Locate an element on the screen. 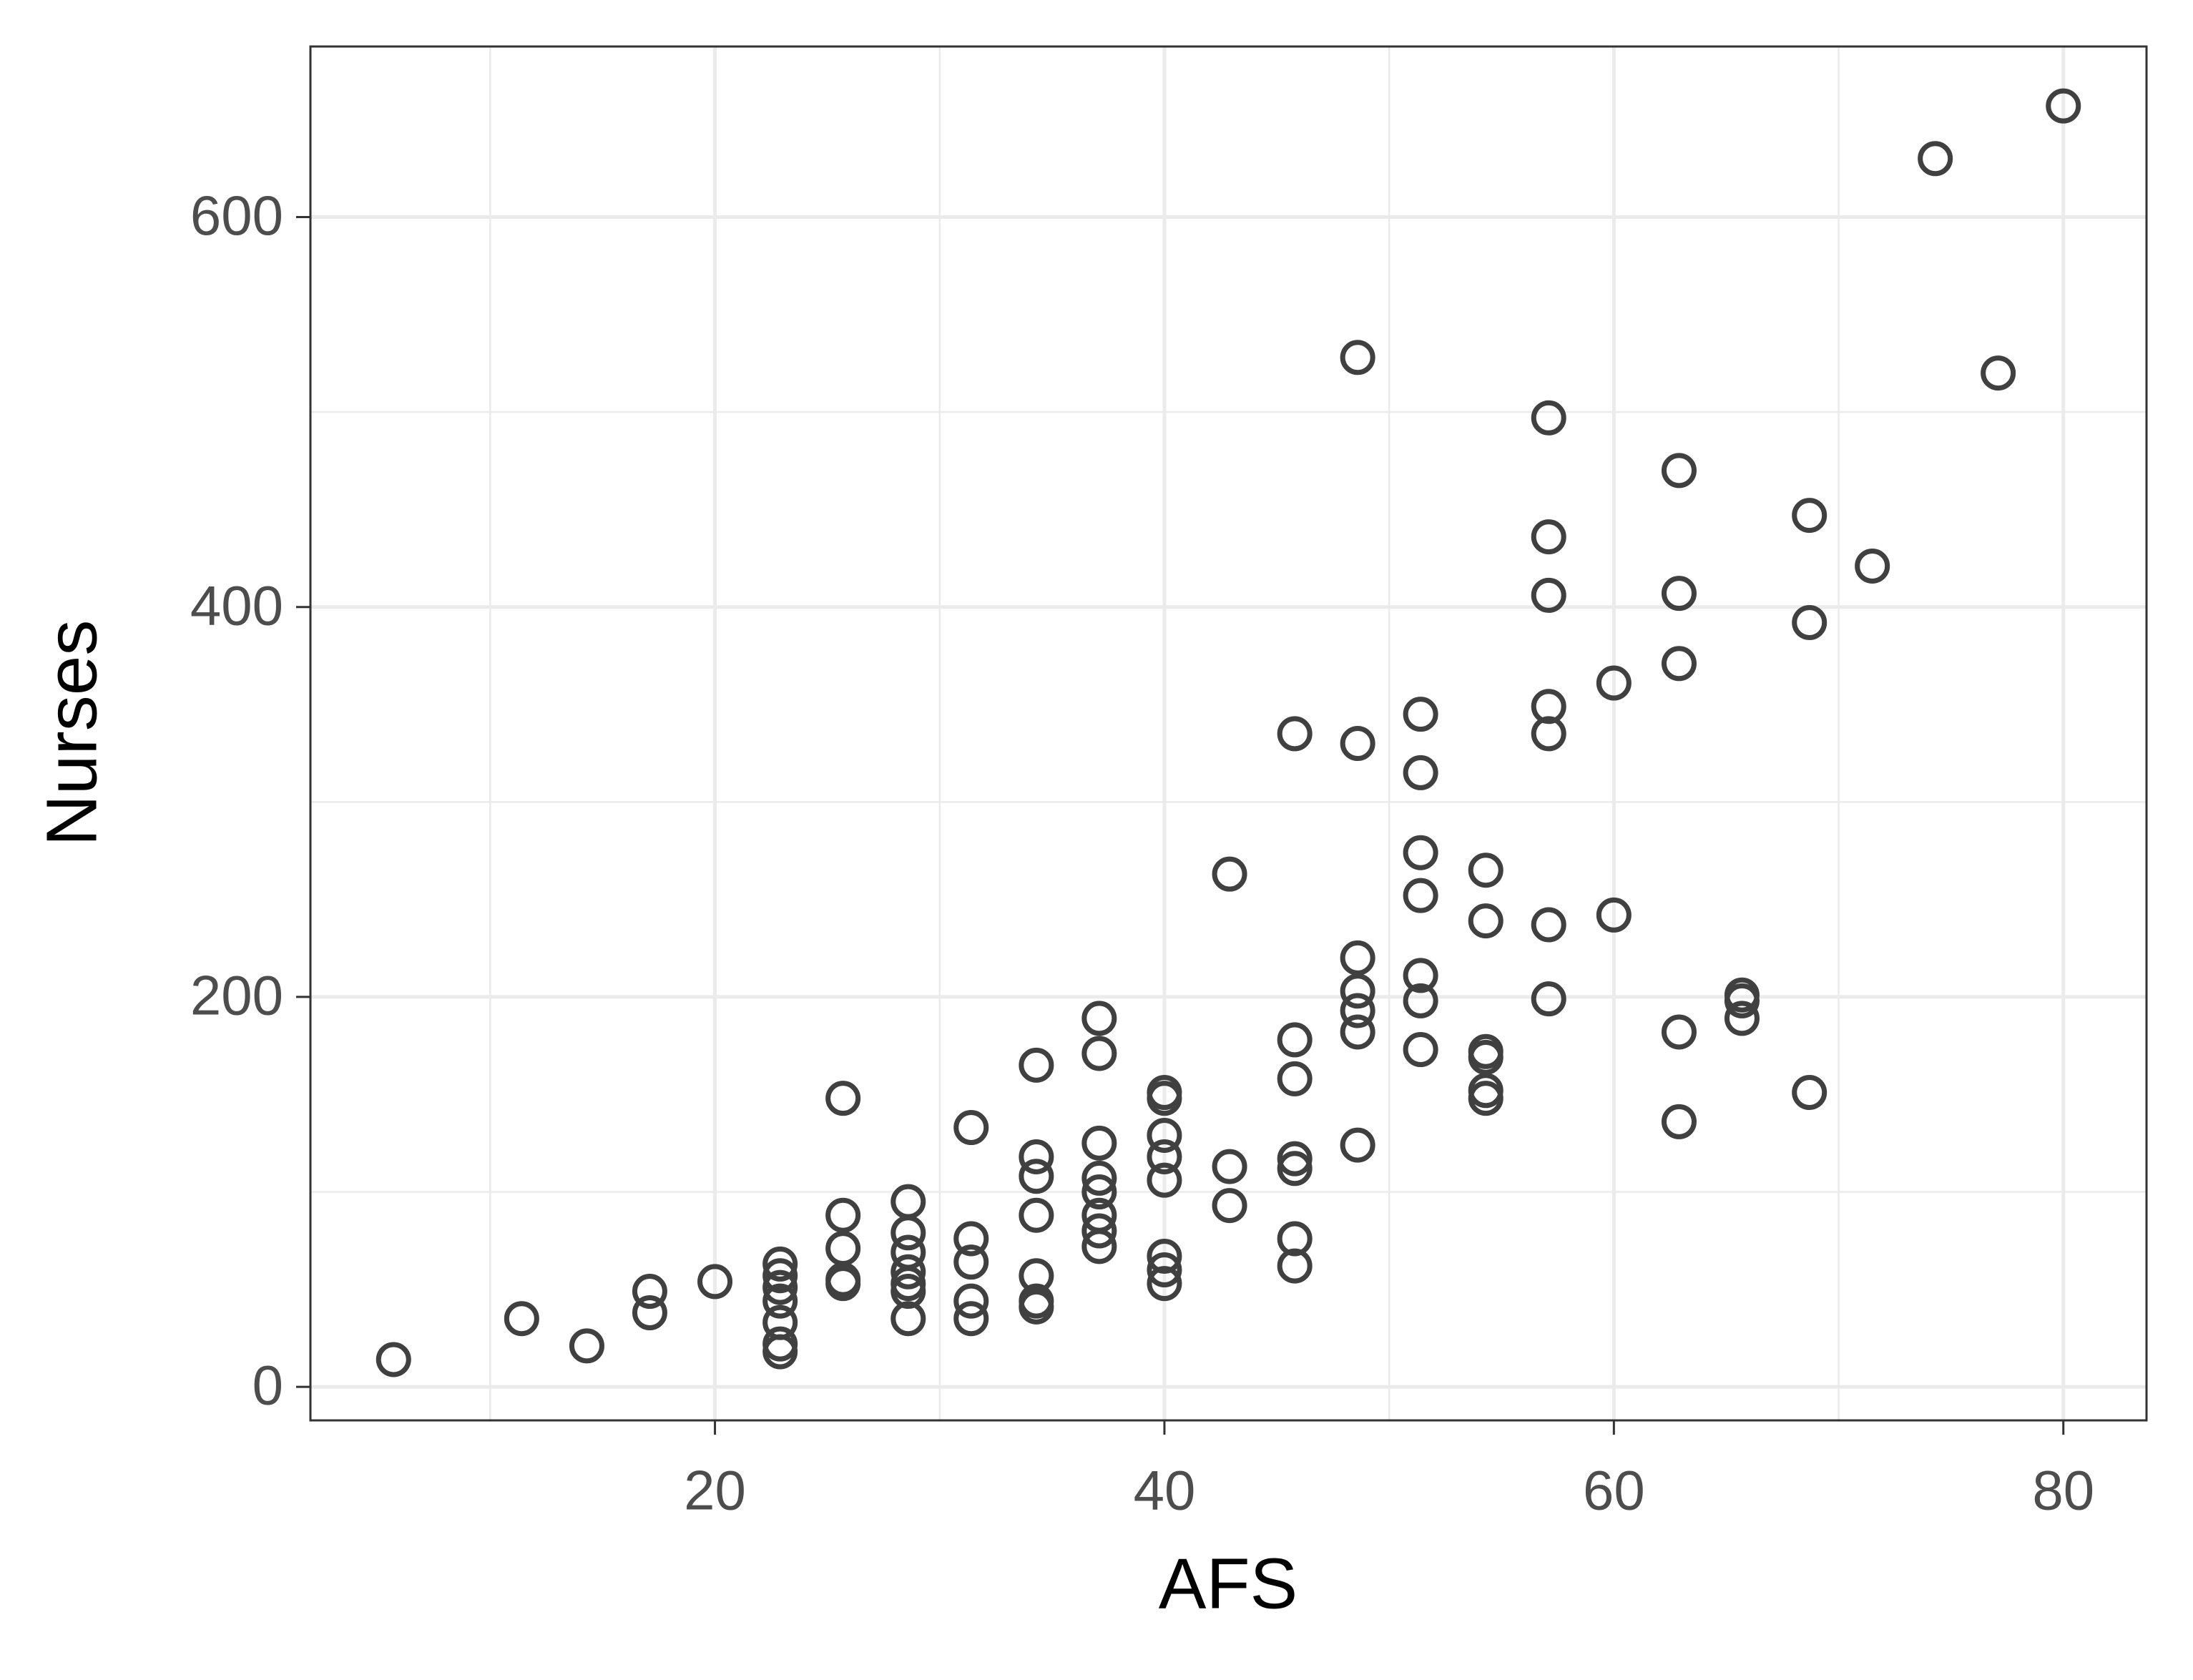 The height and width of the screenshot is (1680, 2193). y-tick-label: 400 is located at coordinates (236, 605).